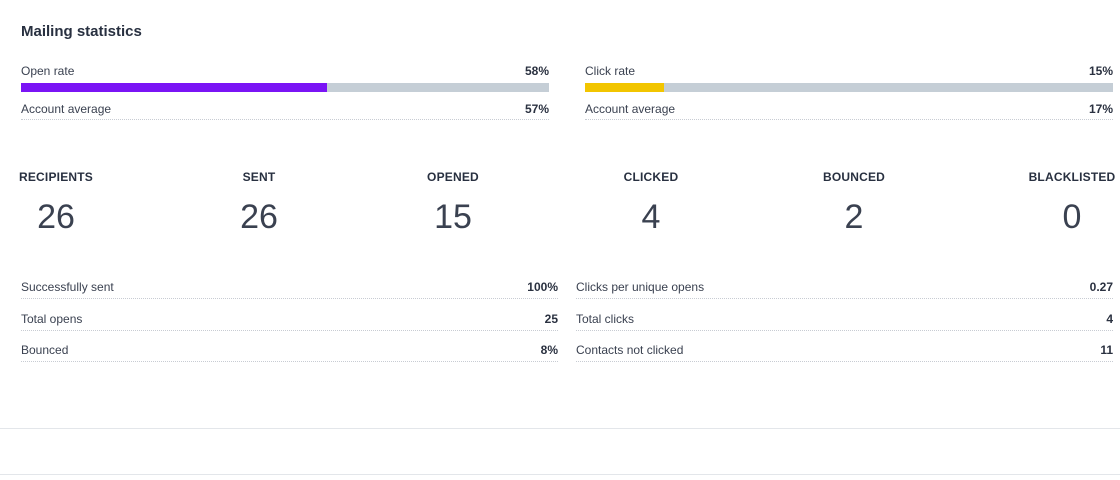 This screenshot has height=480, width=1120. What do you see at coordinates (453, 177) in the screenshot?
I see `stat-opened-label: OPENED` at bounding box center [453, 177].